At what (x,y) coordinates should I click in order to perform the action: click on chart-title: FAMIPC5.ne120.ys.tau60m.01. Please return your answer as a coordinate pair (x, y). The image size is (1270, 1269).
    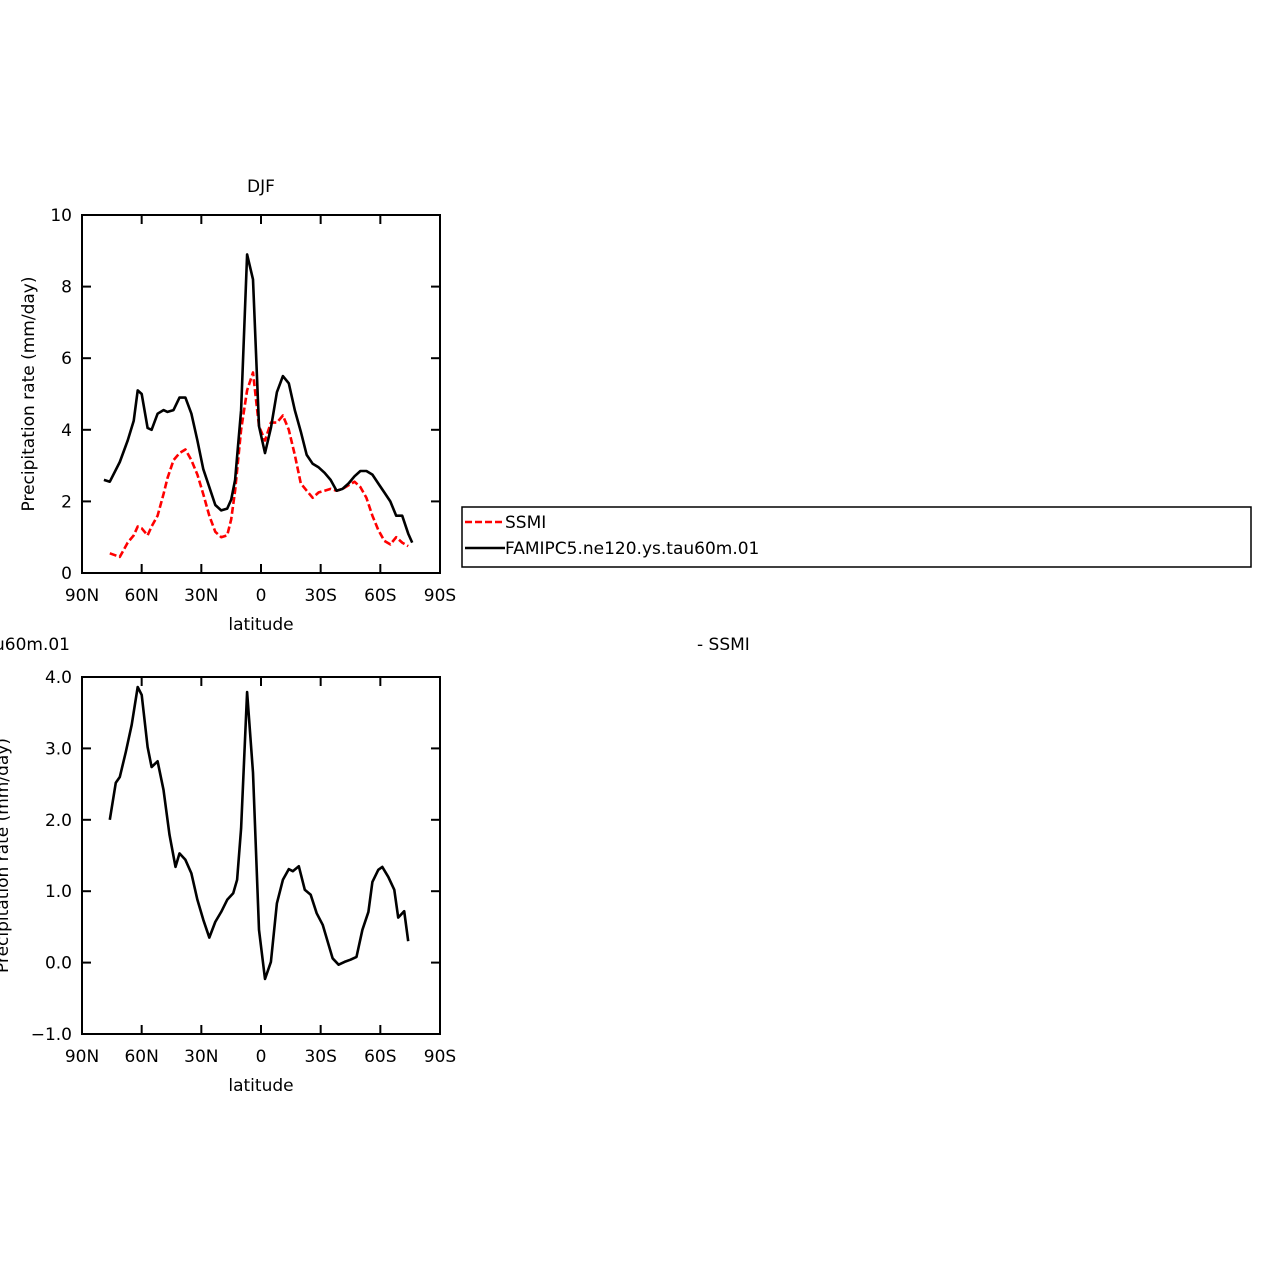
    Looking at the image, I should click on (35, 645).